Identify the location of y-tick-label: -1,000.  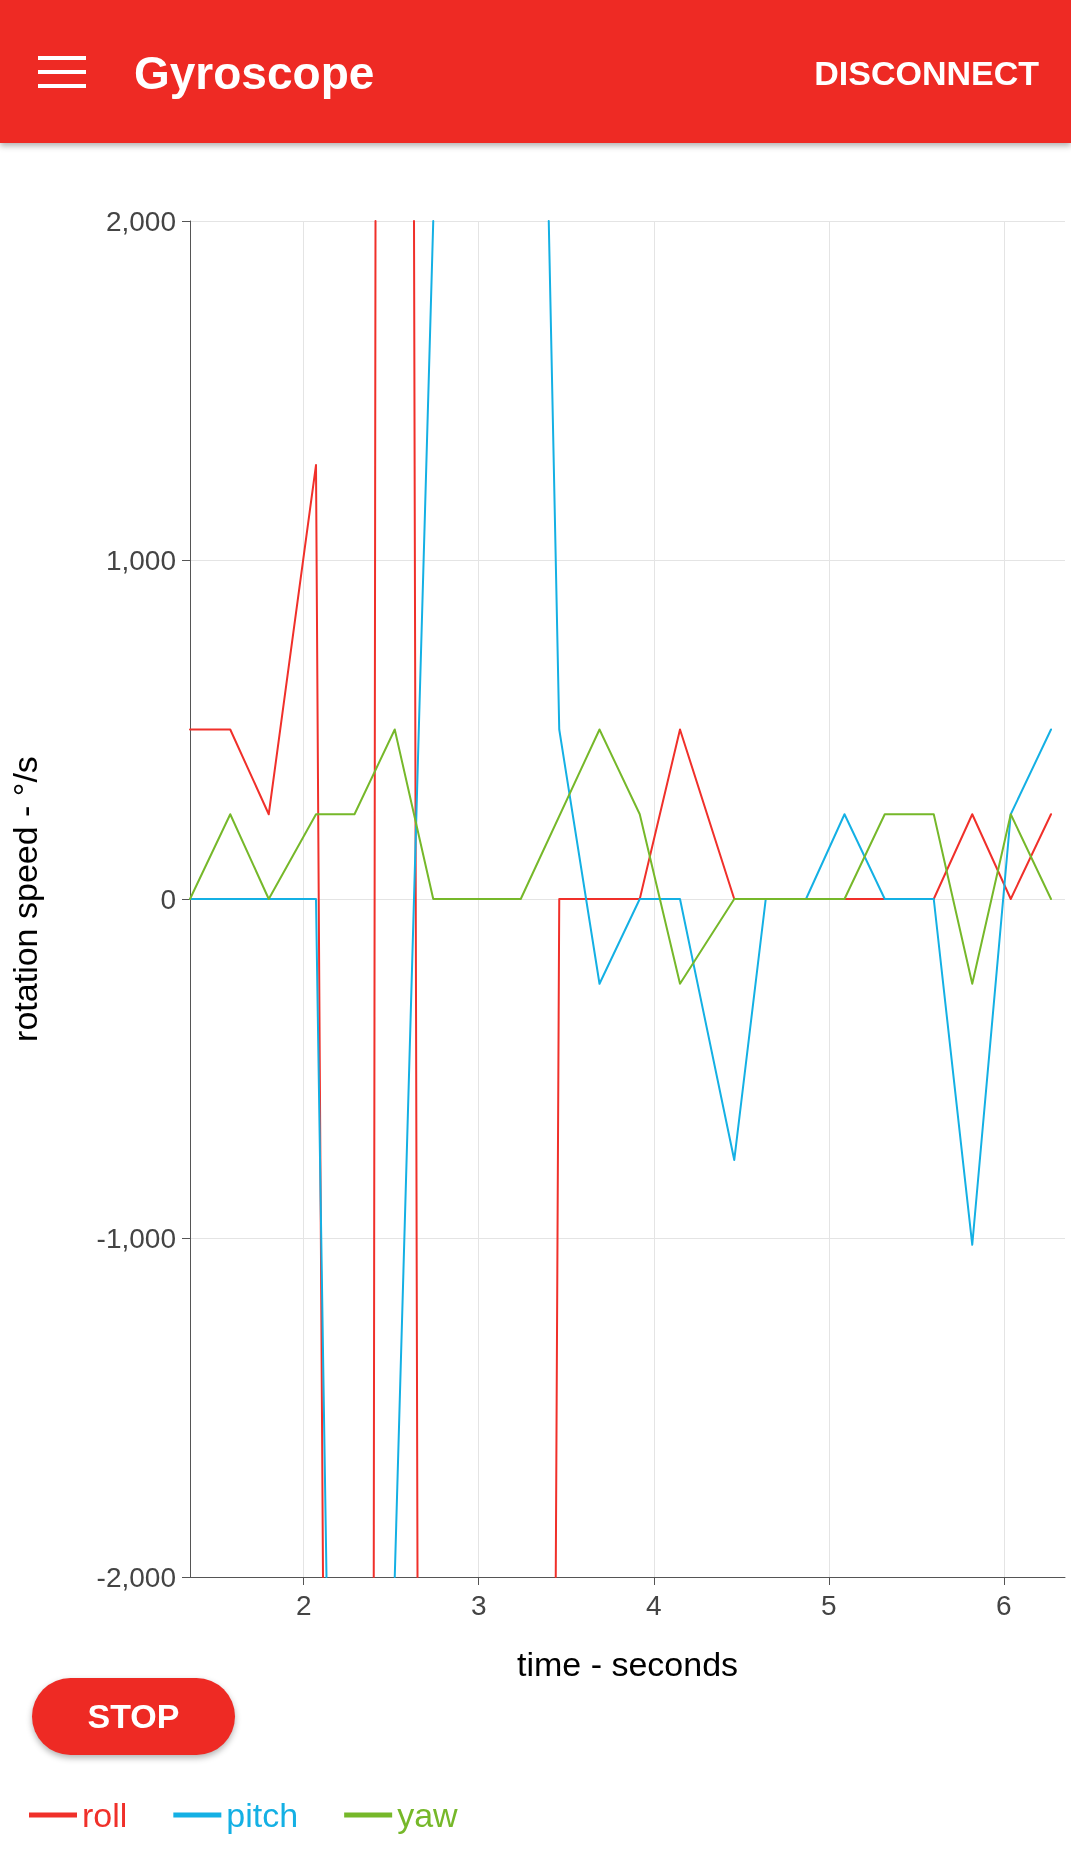
(136, 1238).